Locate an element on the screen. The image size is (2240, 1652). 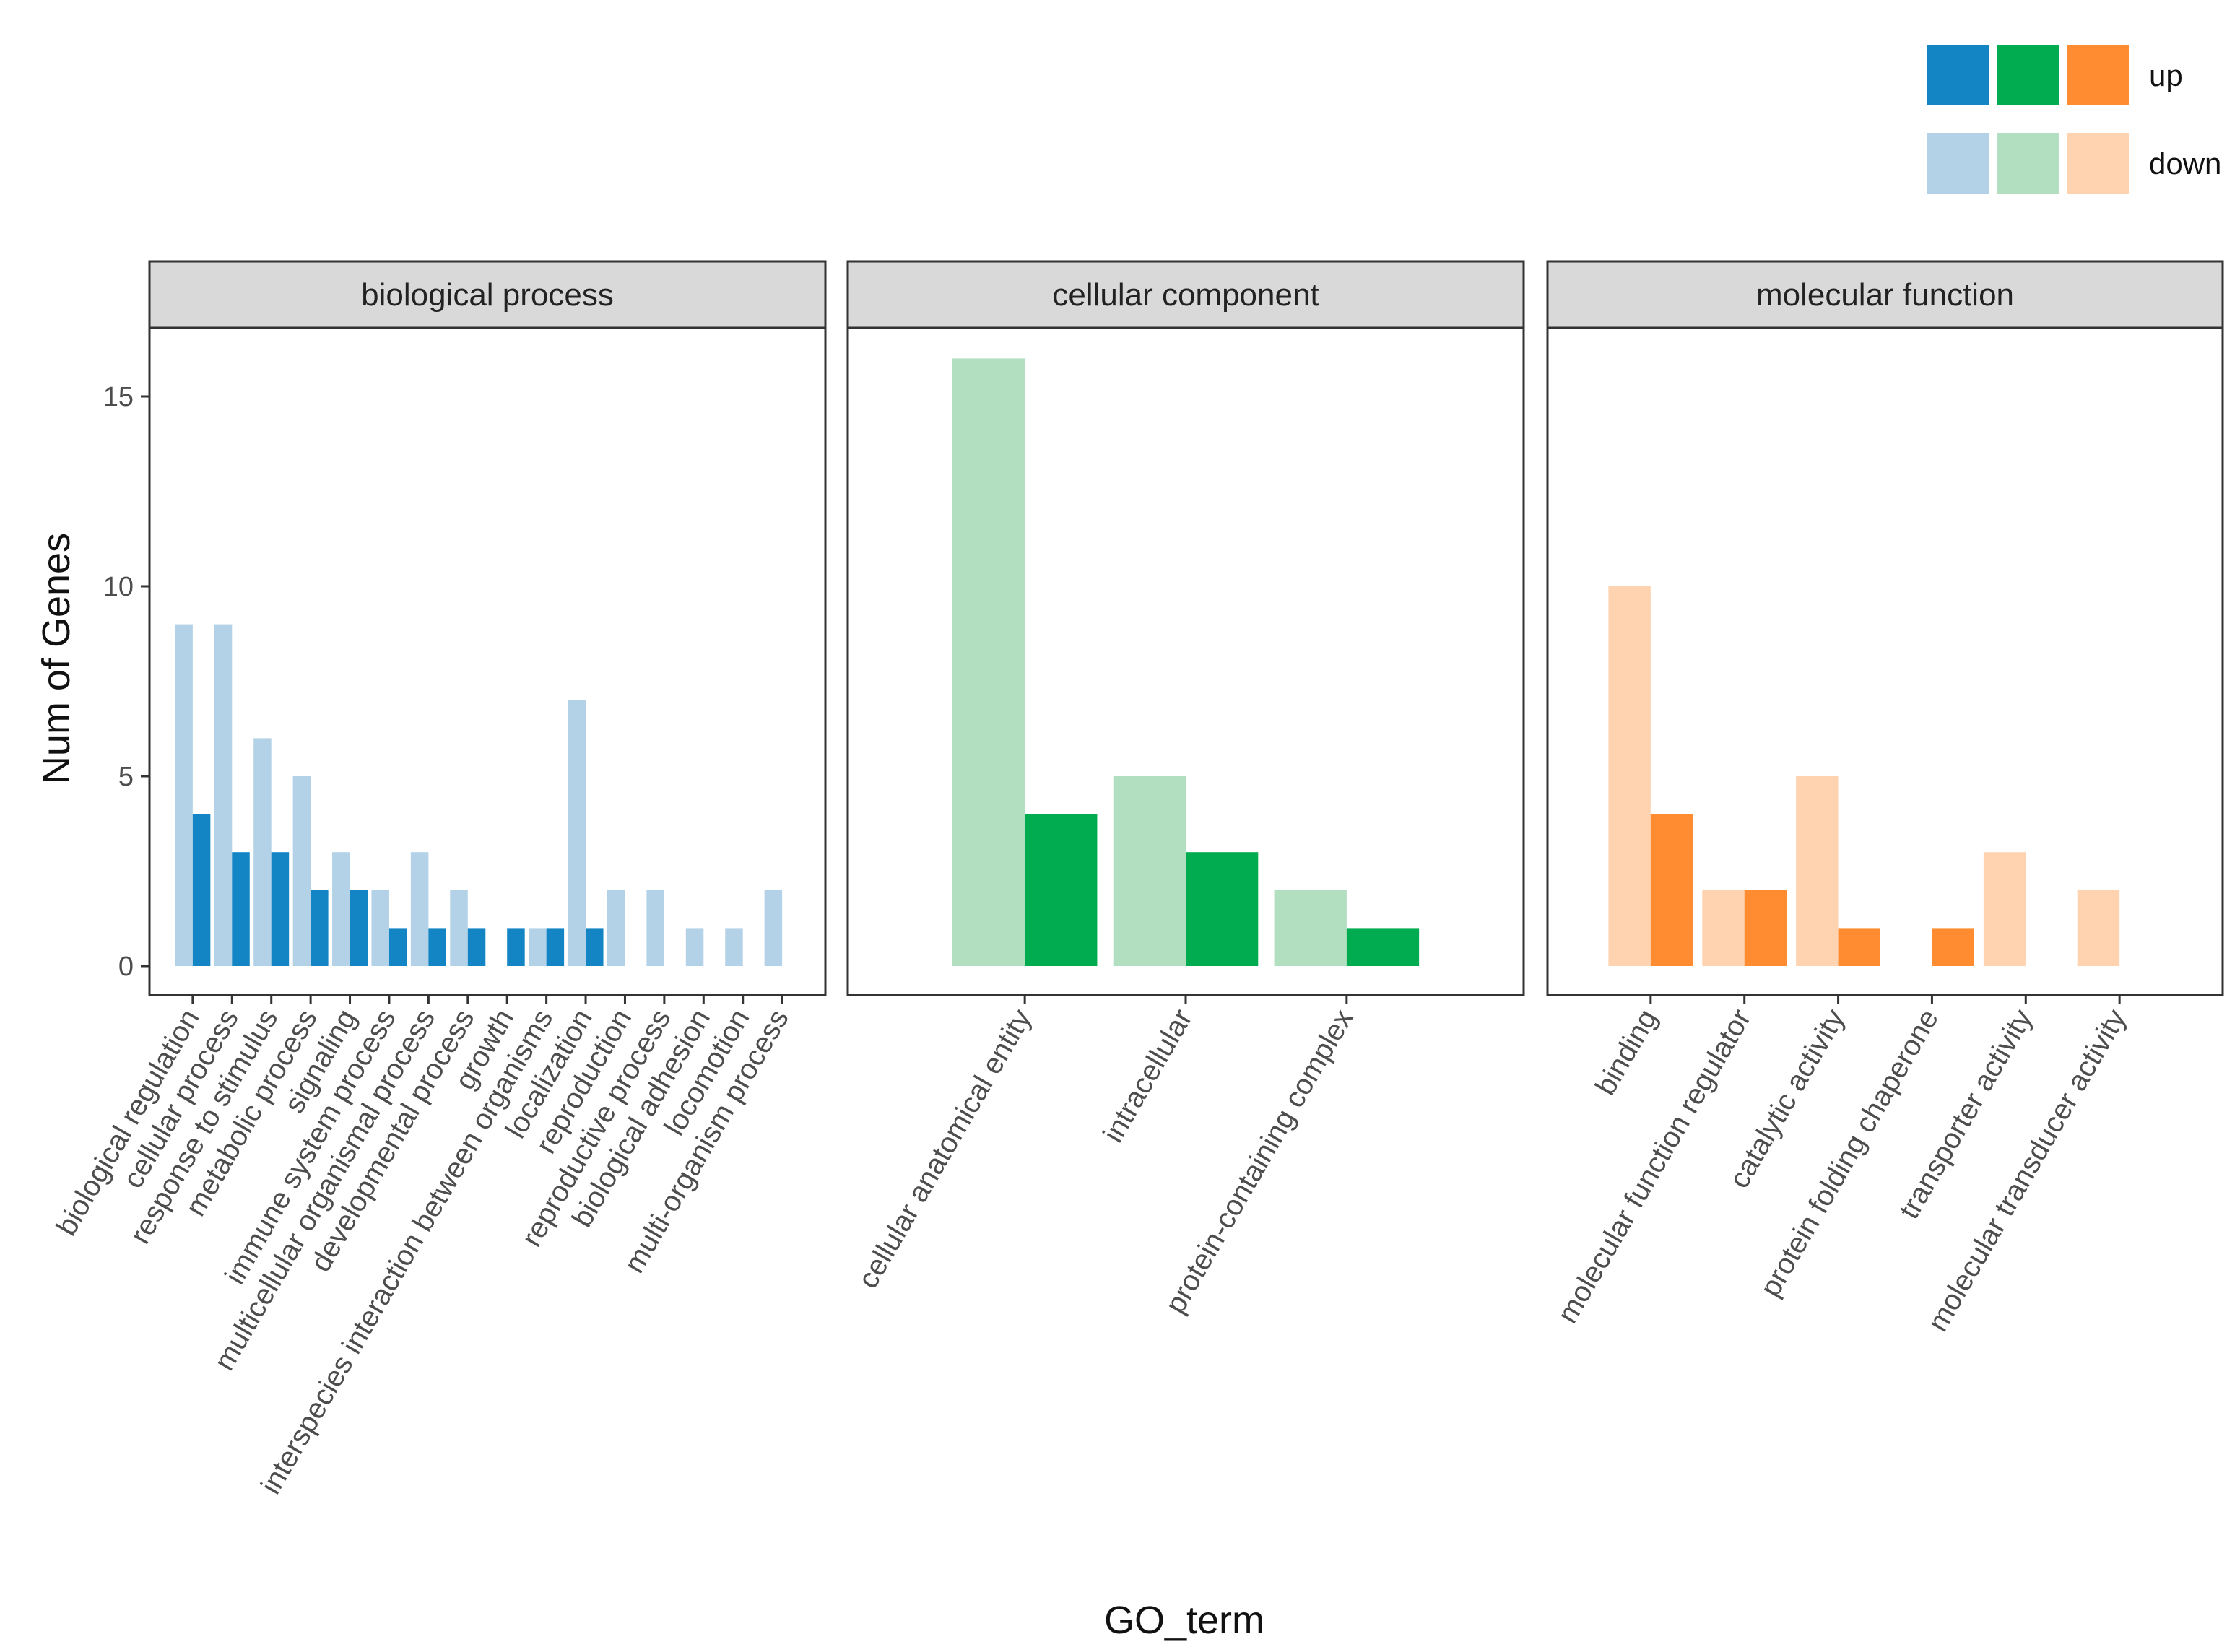
bar-down-multi-organism-process is located at coordinates (773, 928).